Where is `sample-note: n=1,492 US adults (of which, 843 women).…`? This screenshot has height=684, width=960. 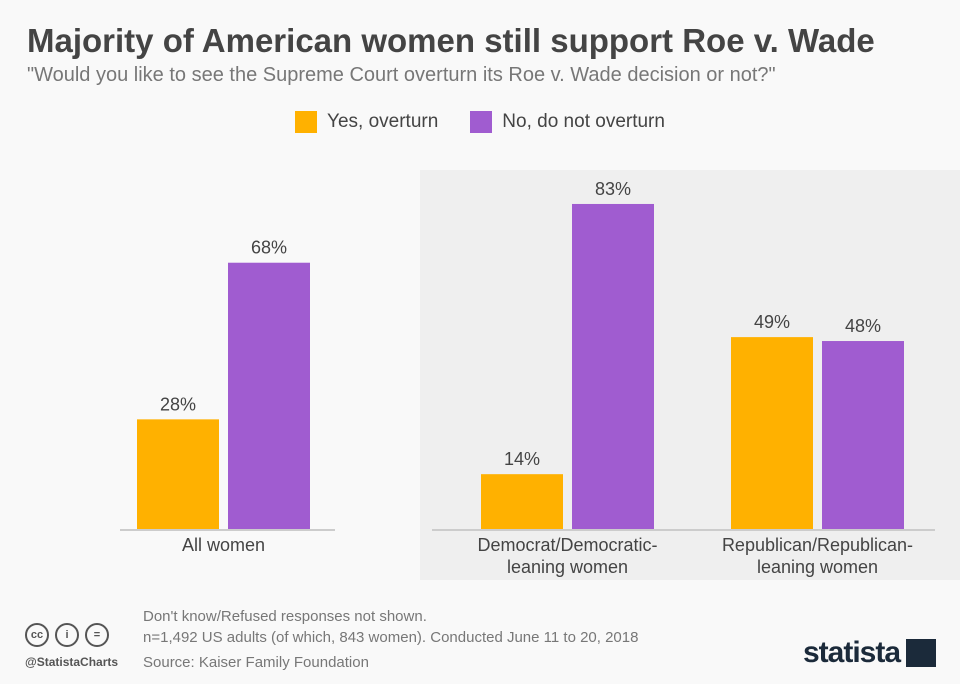
sample-note: n=1,492 US adults (of which, 843 women).… is located at coordinates (391, 637).